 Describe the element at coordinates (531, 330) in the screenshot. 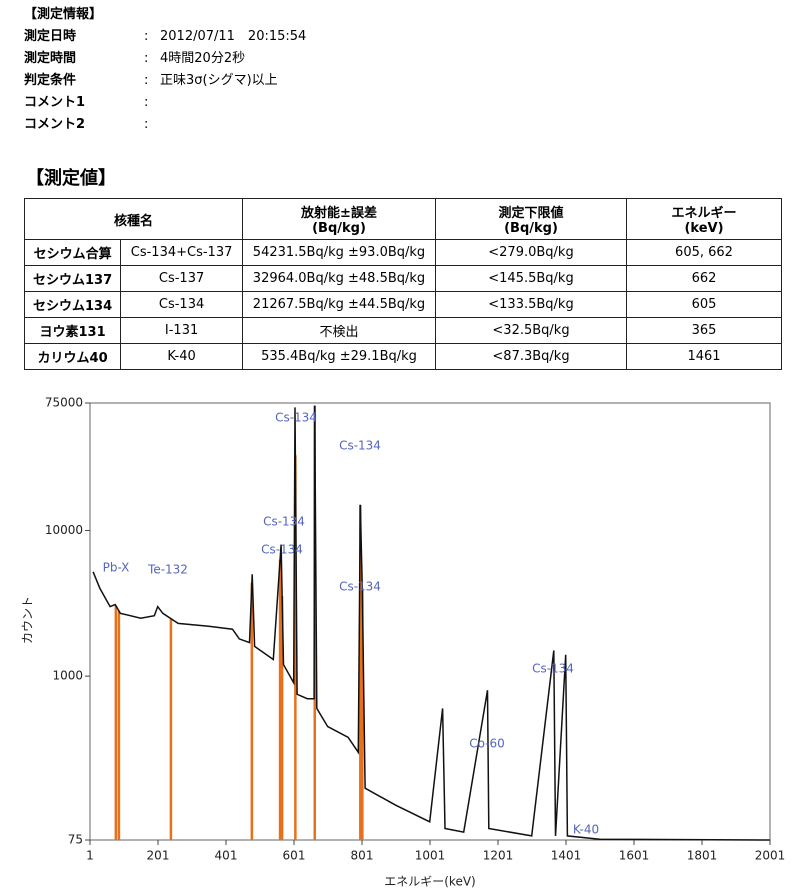

I see `table-cell: <32.5Bq/kg` at that location.